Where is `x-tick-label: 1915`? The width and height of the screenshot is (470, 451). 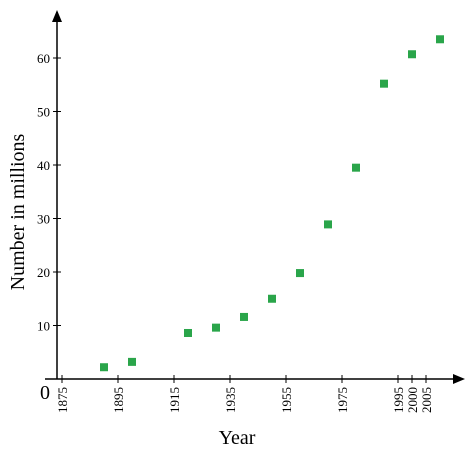 x-tick-label: 1915 is located at coordinates (174, 400).